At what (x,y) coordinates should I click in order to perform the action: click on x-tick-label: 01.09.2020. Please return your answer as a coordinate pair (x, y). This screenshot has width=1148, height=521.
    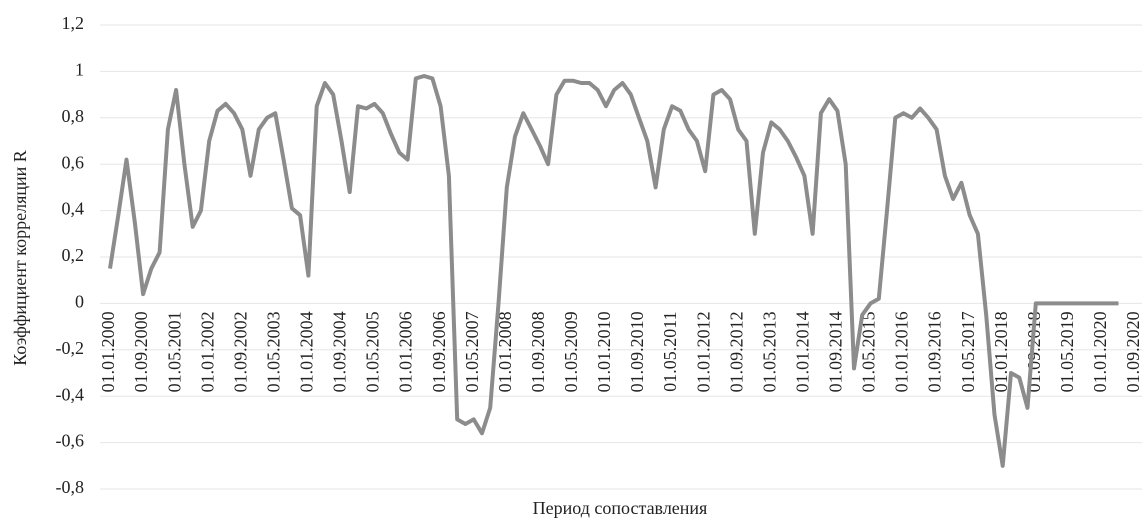
    Looking at the image, I should click on (1133, 351).